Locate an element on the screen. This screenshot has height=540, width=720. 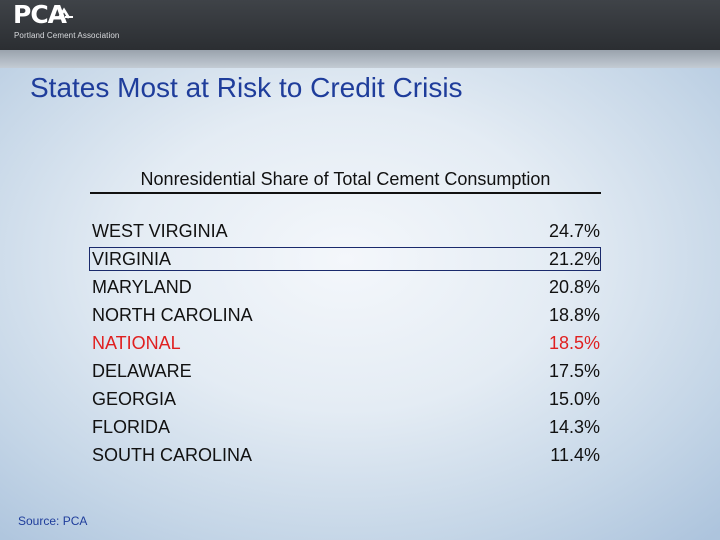
share-value: 21.2% is located at coordinates (574, 259).